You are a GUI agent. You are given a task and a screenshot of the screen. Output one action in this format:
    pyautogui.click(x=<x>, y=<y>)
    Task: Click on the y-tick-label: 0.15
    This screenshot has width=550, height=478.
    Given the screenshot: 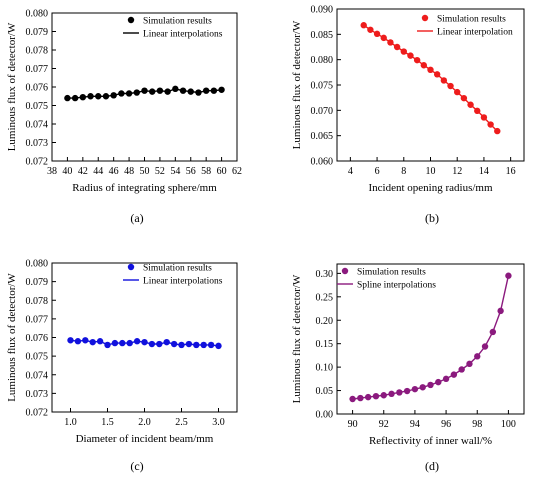 What is the action you would take?
    pyautogui.click(x=325, y=344)
    